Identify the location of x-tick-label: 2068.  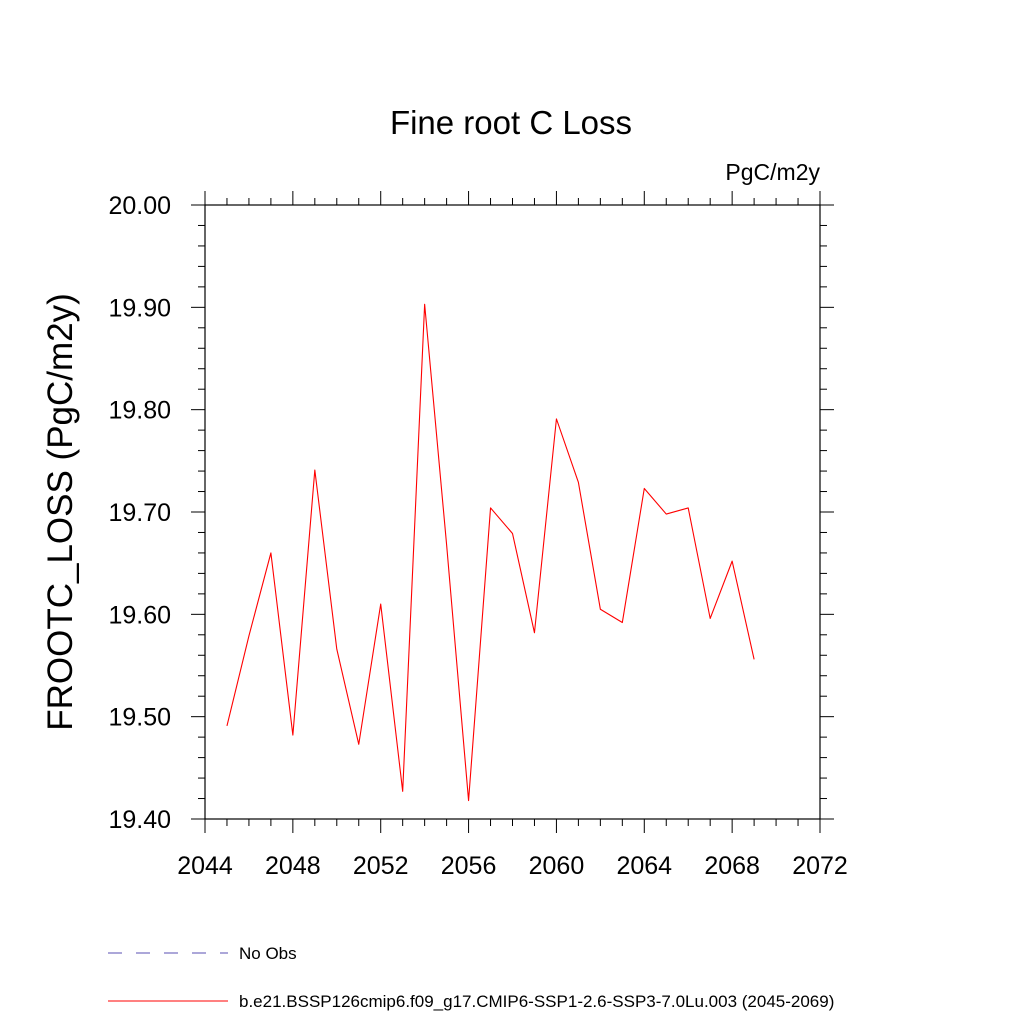
(732, 866).